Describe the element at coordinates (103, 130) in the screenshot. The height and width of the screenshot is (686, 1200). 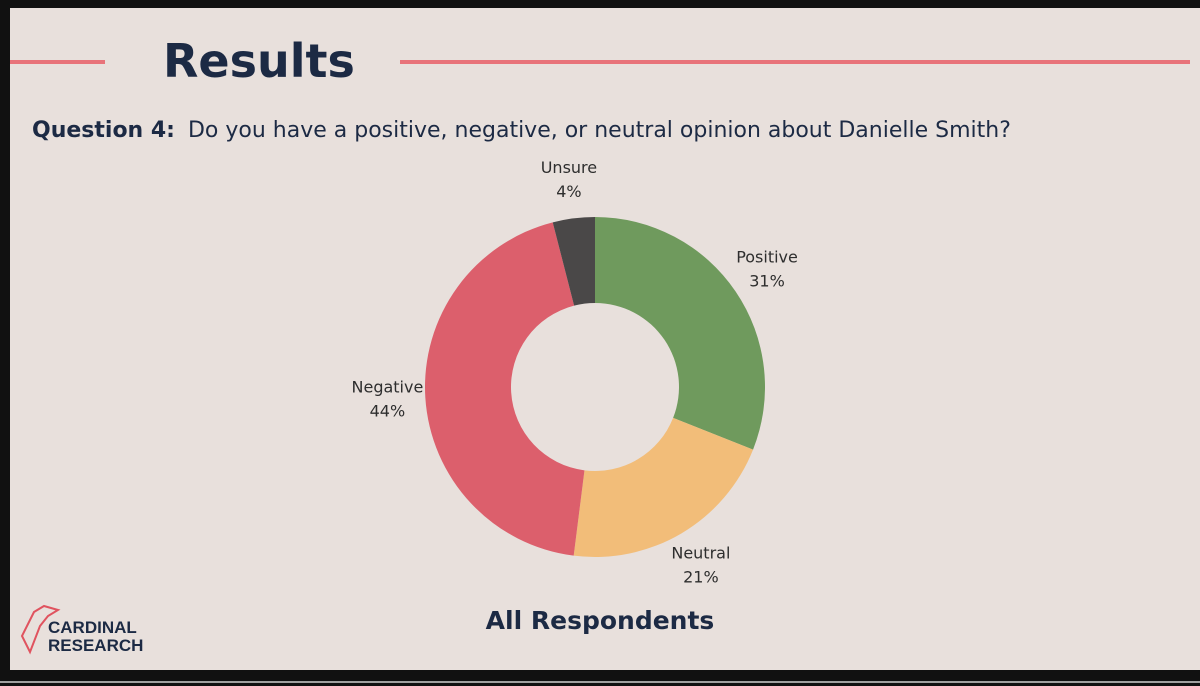
I see `question-label: Question 4:` at that location.